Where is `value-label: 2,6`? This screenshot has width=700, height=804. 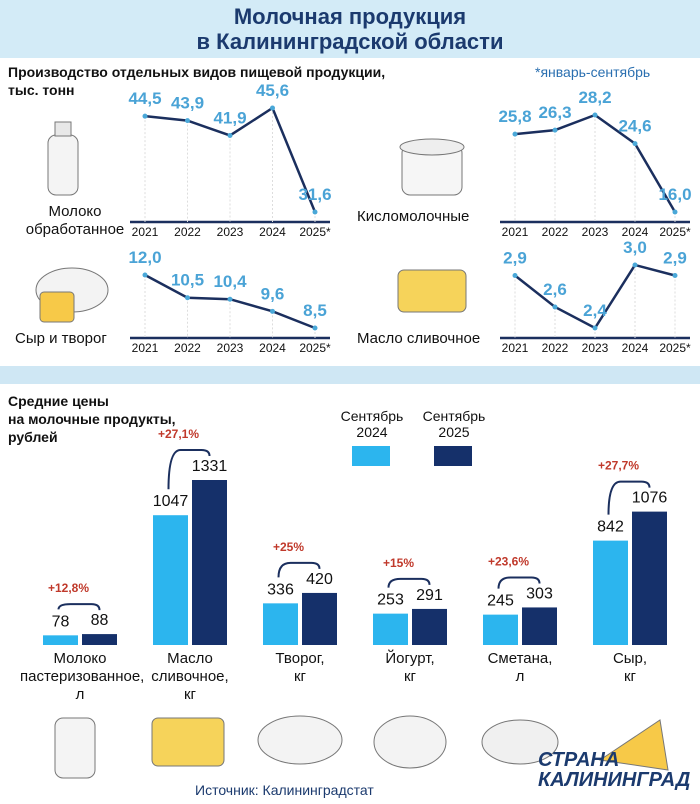 value-label: 2,6 is located at coordinates (555, 289).